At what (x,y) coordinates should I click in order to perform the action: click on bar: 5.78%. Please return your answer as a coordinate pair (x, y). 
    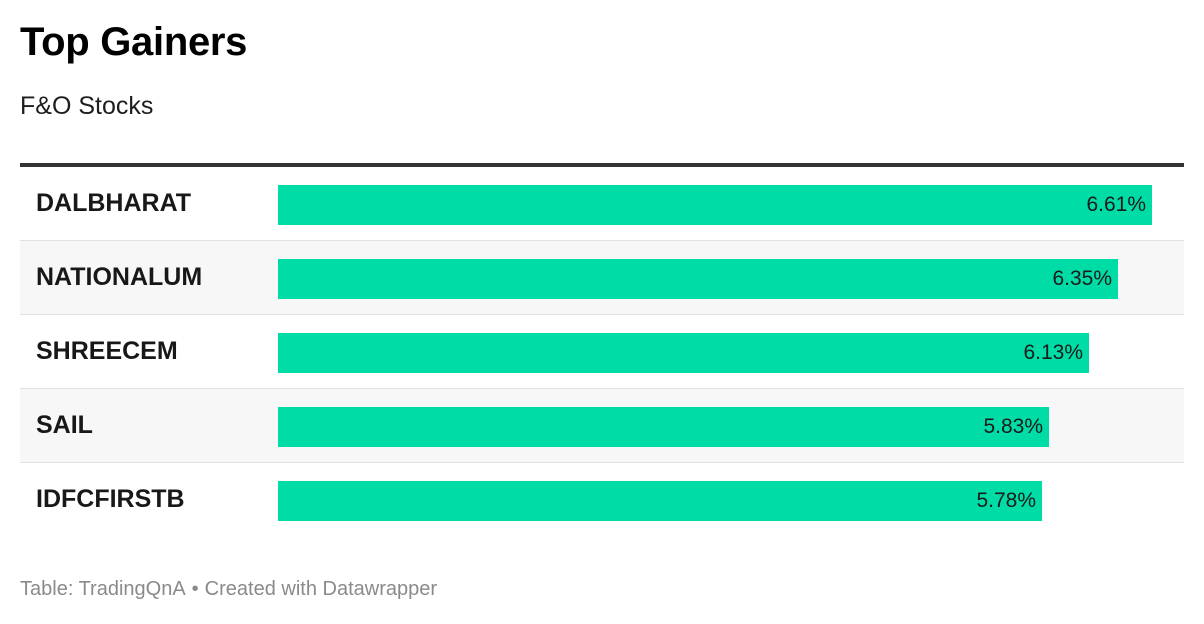
    Looking at the image, I should click on (660, 501).